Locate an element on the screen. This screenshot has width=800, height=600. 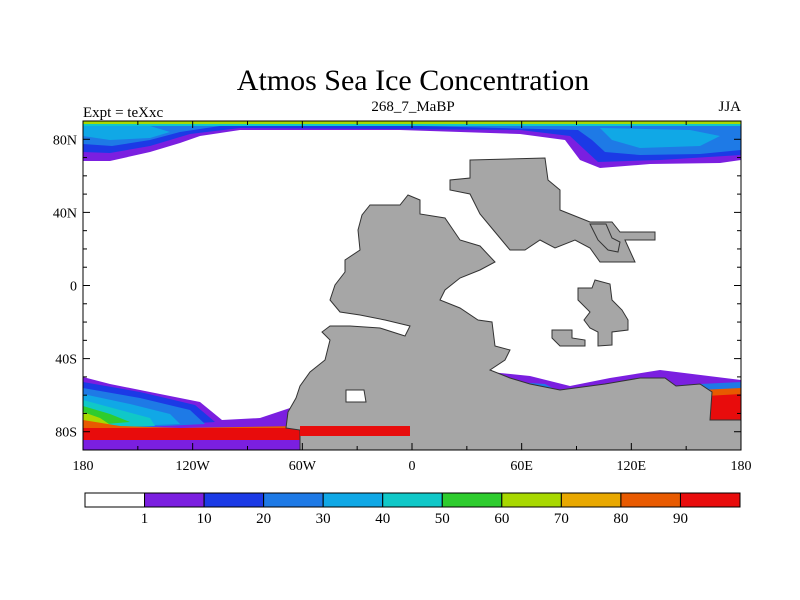
lon-tick-label: 120E is located at coordinates (632, 466).